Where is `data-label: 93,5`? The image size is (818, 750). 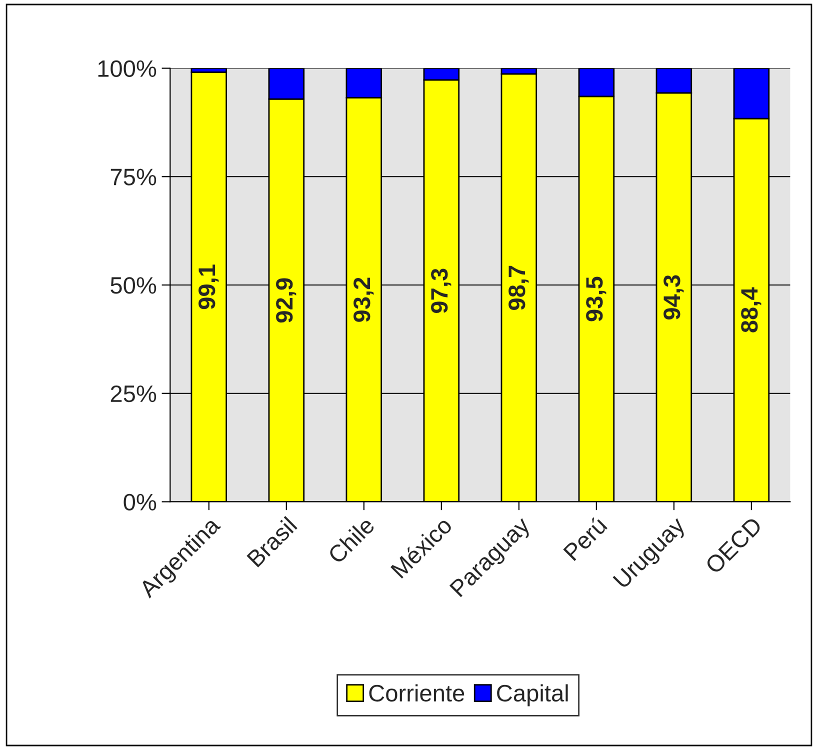 data-label: 93,5 is located at coordinates (596, 299).